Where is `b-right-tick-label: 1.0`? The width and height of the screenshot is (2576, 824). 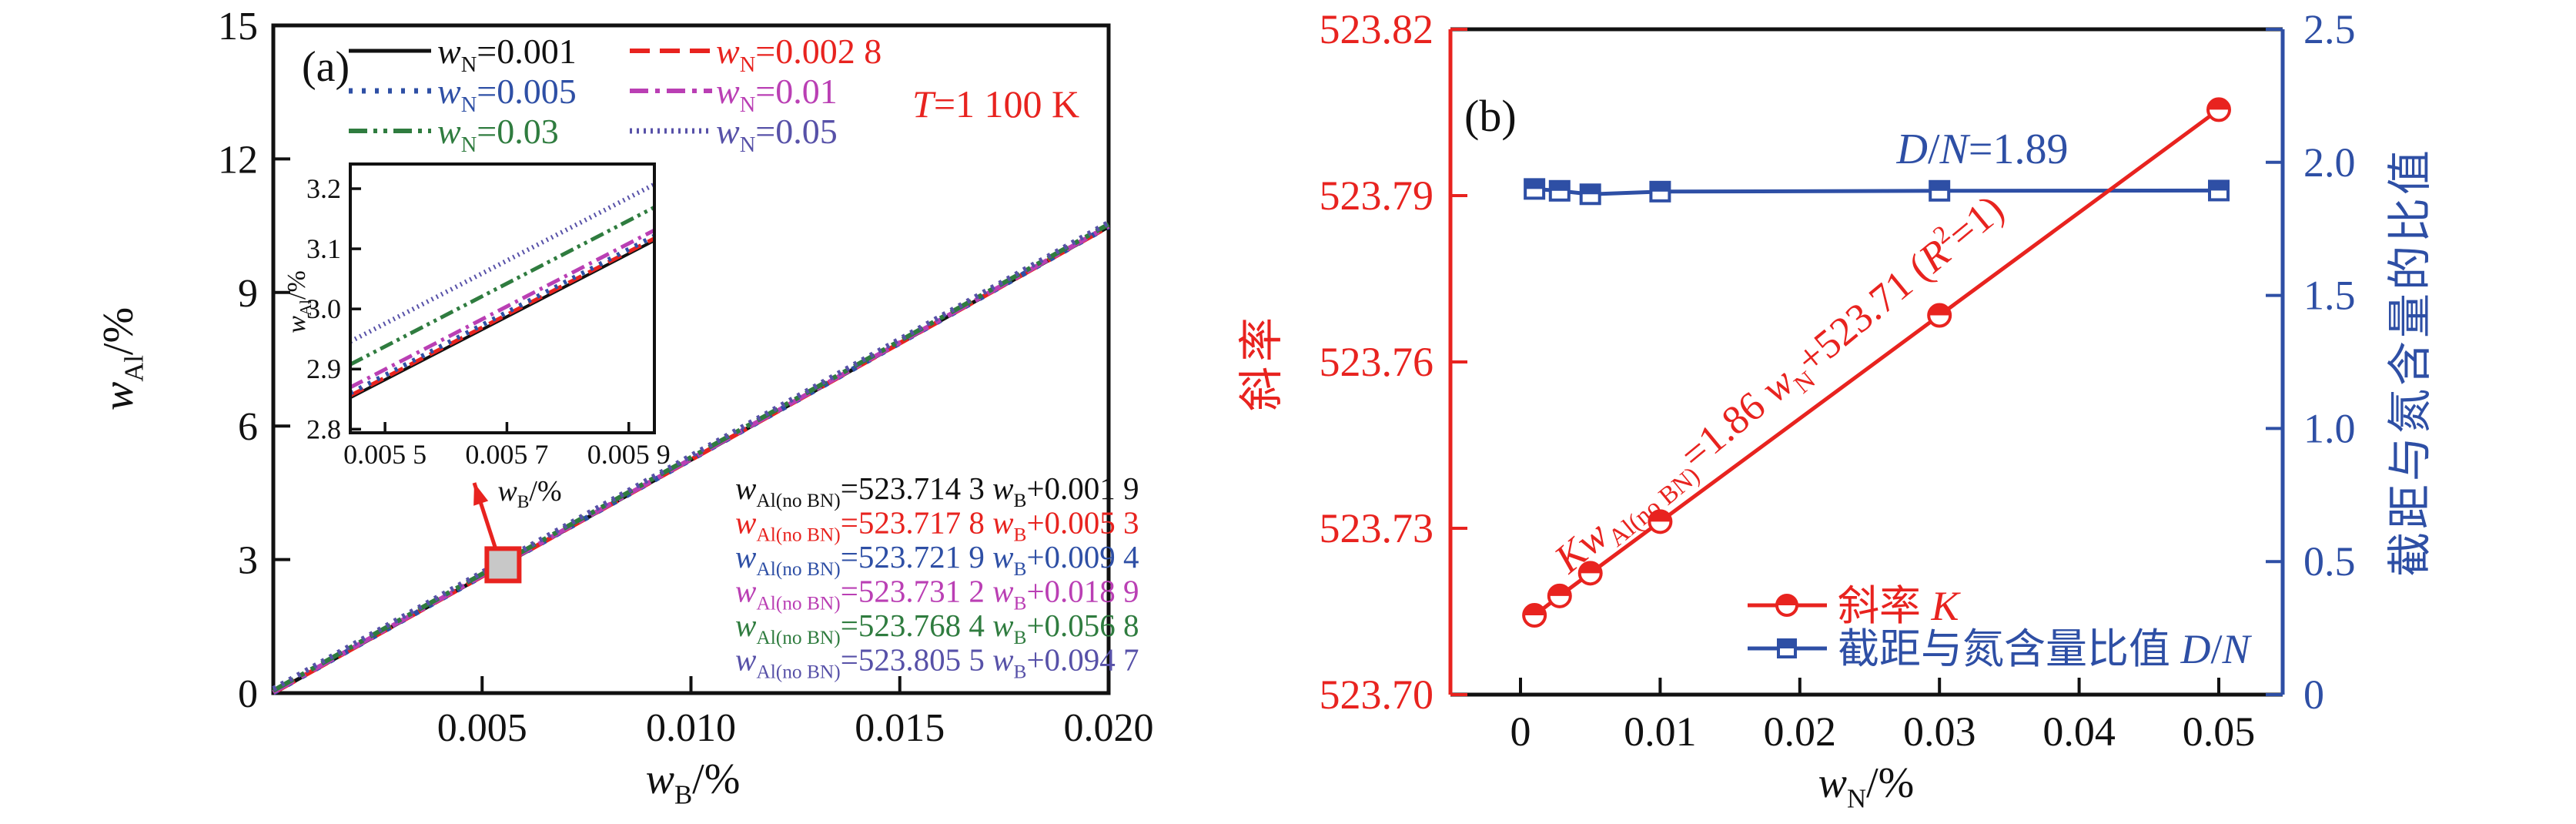 b-right-tick-label: 1.0 is located at coordinates (2330, 428).